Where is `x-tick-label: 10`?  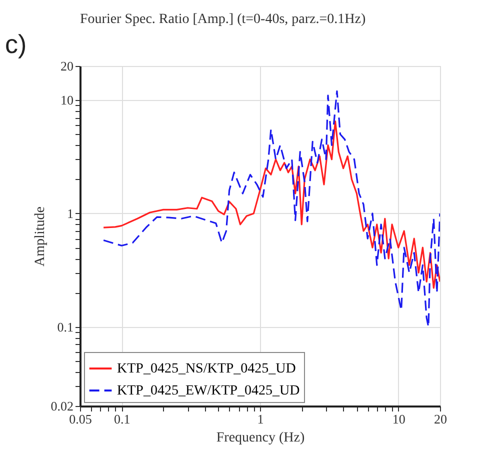
x-tick-label: 10 is located at coordinates (399, 419).